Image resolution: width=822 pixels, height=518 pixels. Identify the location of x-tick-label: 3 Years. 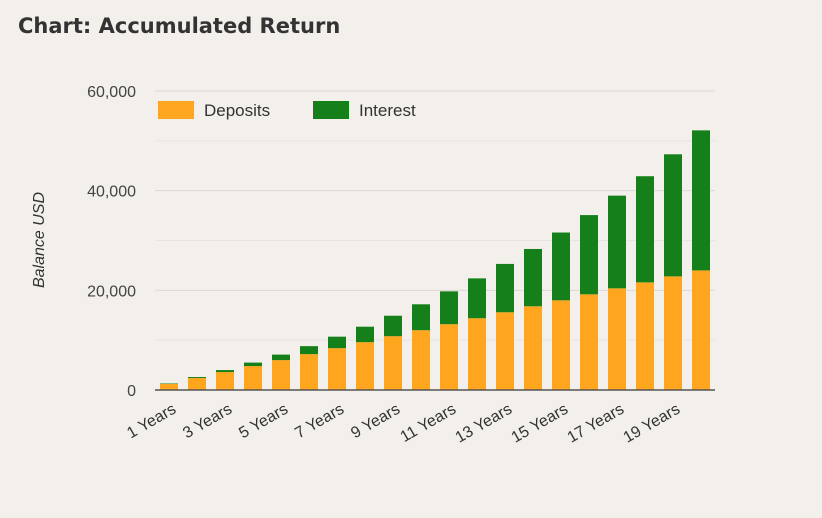
(207, 421).